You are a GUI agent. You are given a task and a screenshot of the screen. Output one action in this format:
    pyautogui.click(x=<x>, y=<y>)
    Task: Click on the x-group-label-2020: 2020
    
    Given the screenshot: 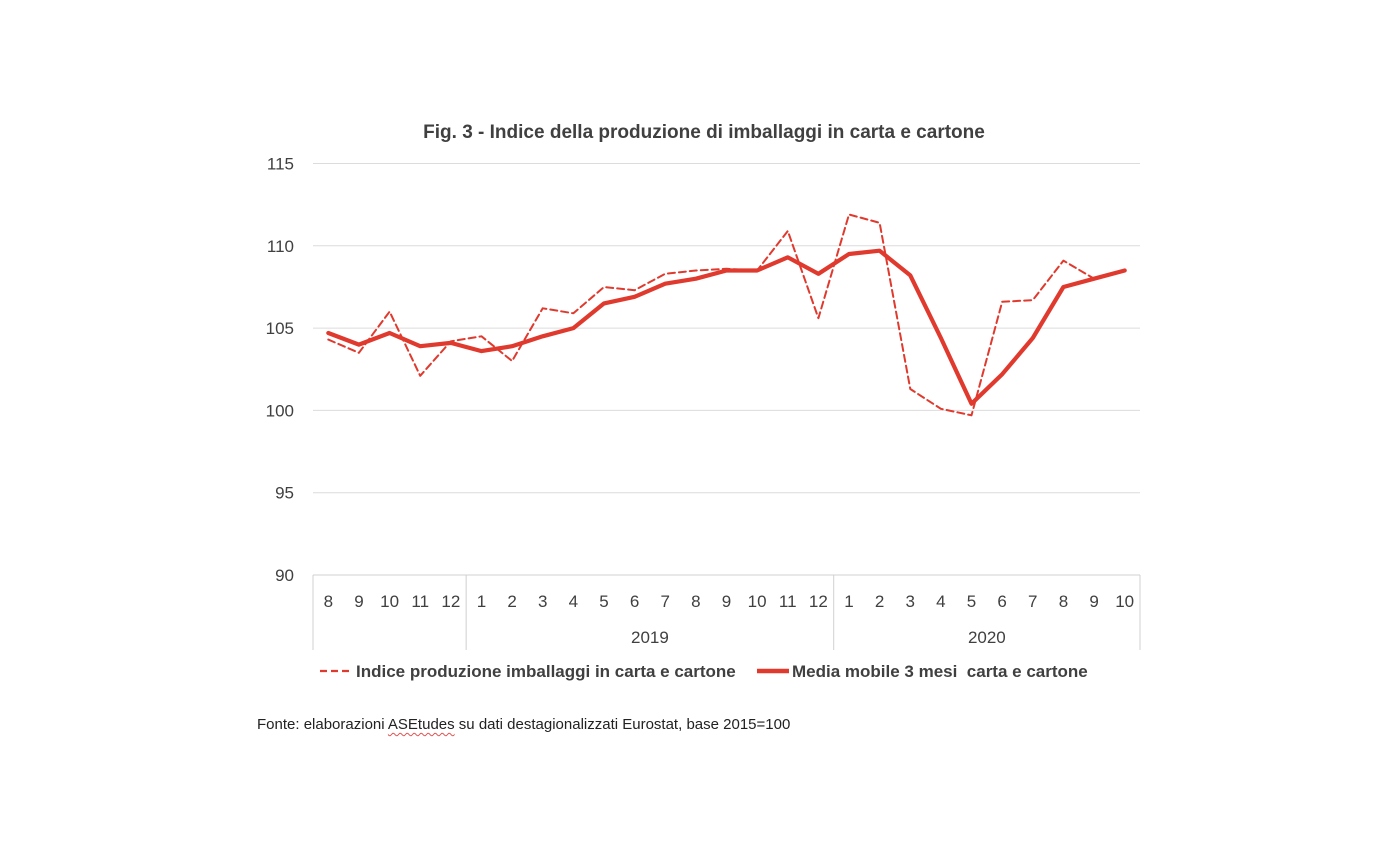 What is the action you would take?
    pyautogui.click(x=987, y=637)
    